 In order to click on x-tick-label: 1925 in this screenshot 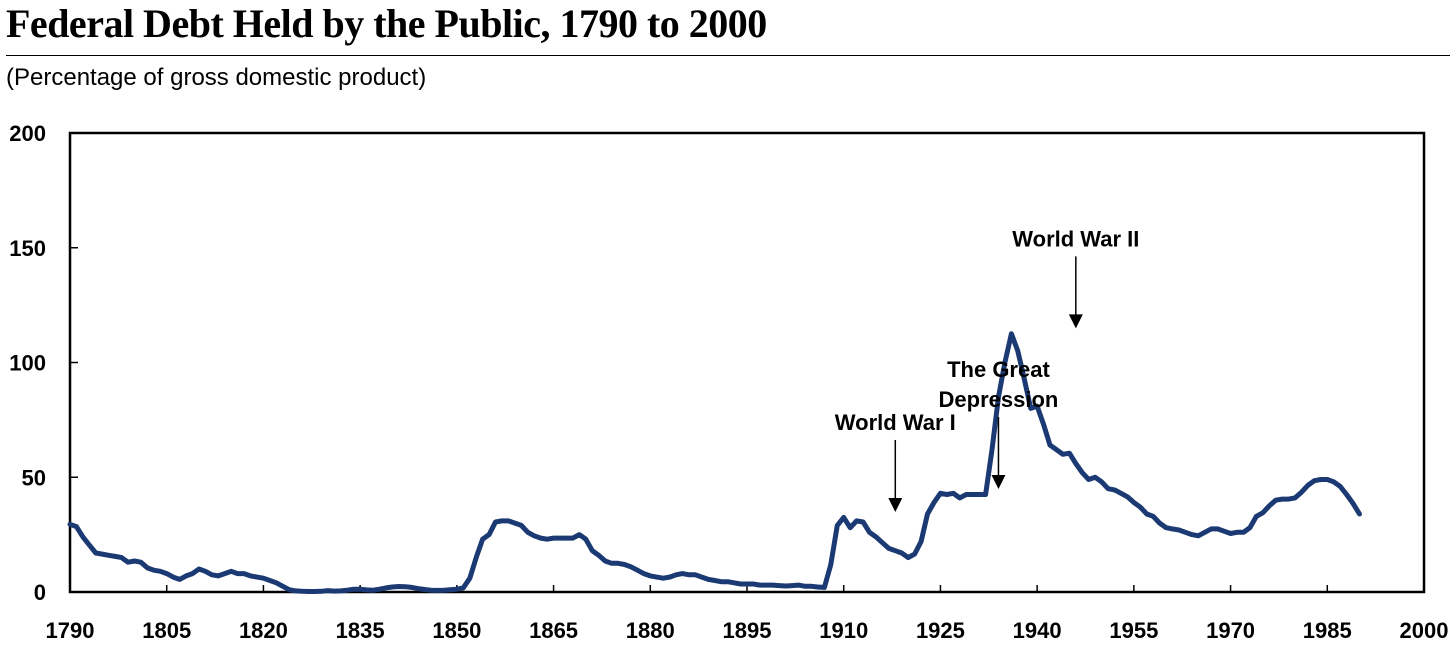, I will do `click(940, 630)`.